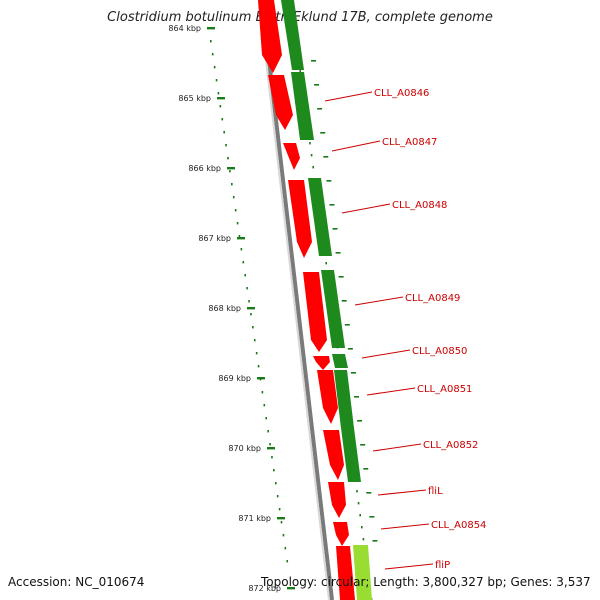 The image size is (600, 600). What do you see at coordinates (409, 142) in the screenshot?
I see `gene-label: CLL_A0847` at bounding box center [409, 142].